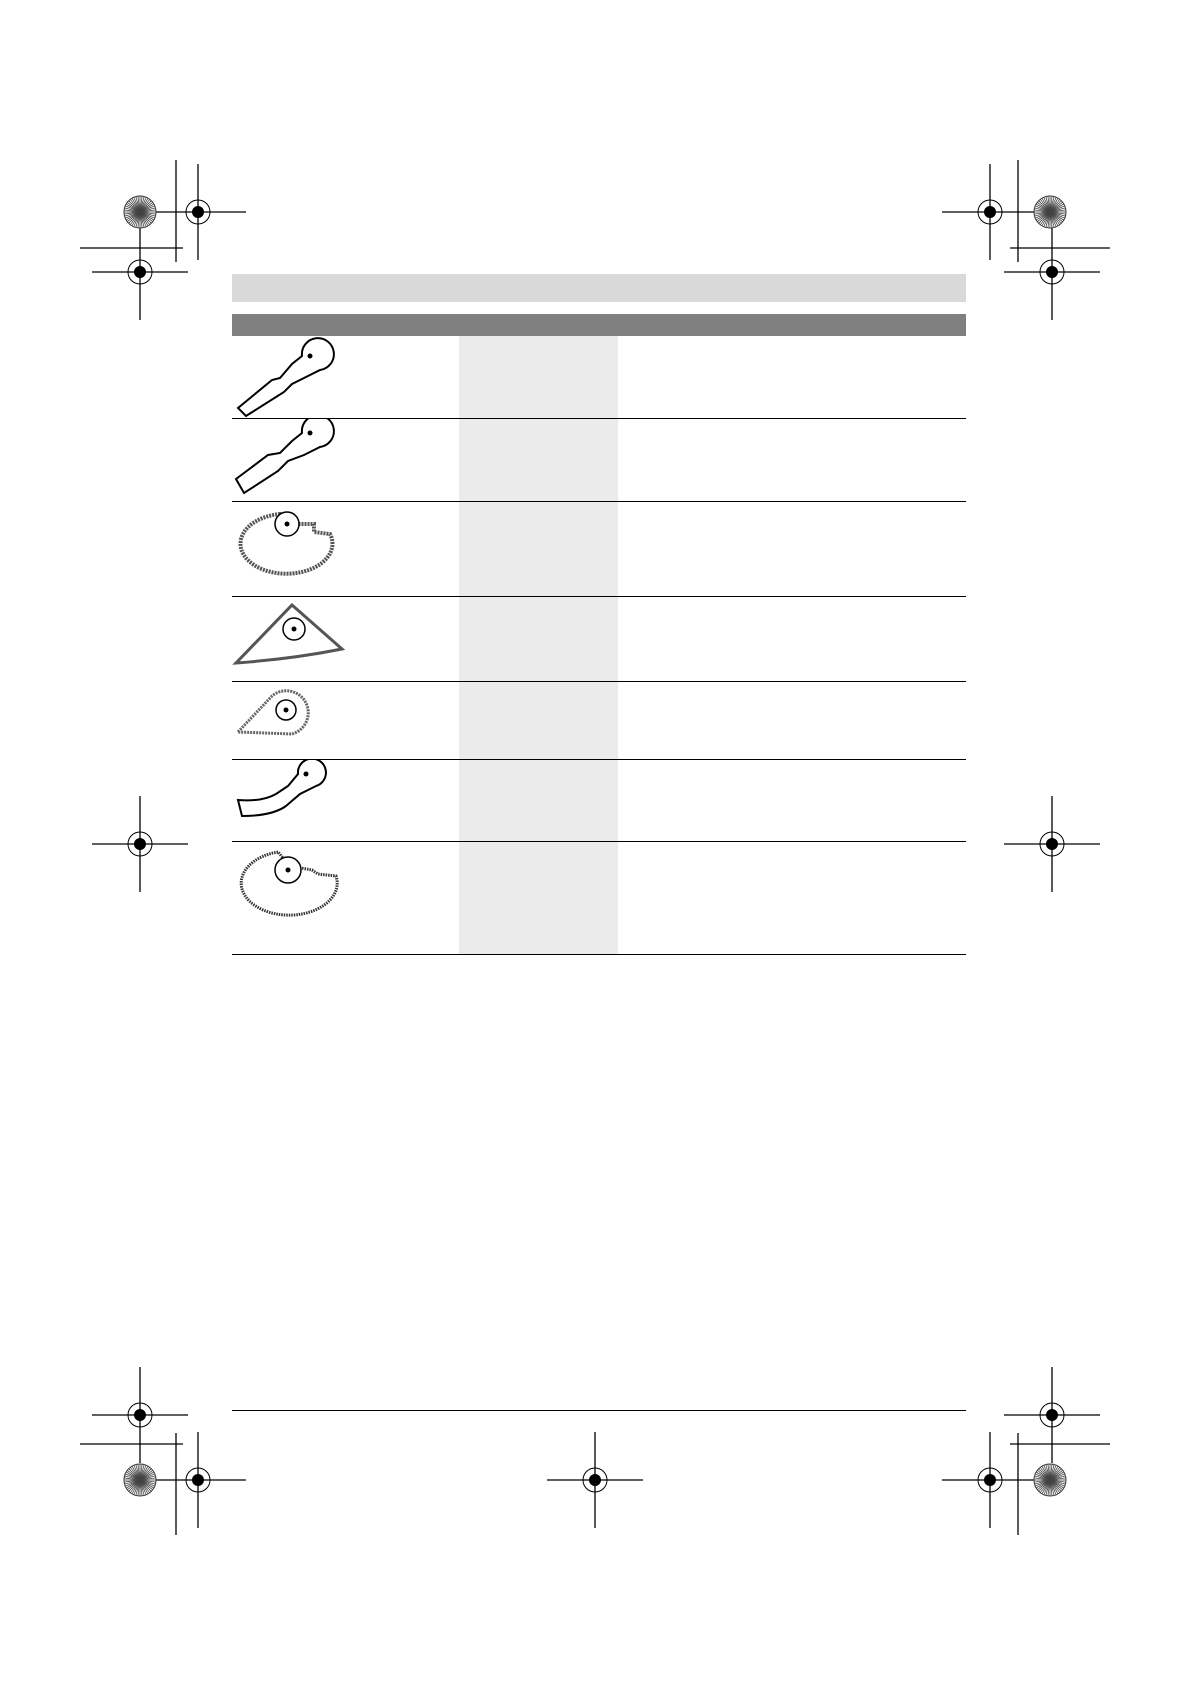 This screenshot has width=1190, height=1684. Describe the element at coordinates (289, 883) in the screenshot. I see `segment-saw-blade-toothed-icon` at that location.